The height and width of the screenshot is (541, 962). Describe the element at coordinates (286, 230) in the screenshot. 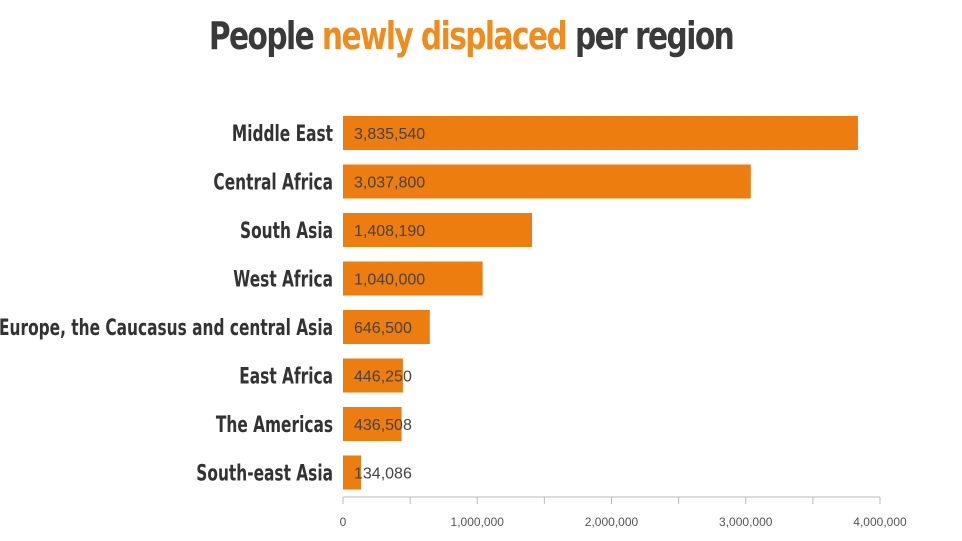

I see `category-label: South Asia` at that location.